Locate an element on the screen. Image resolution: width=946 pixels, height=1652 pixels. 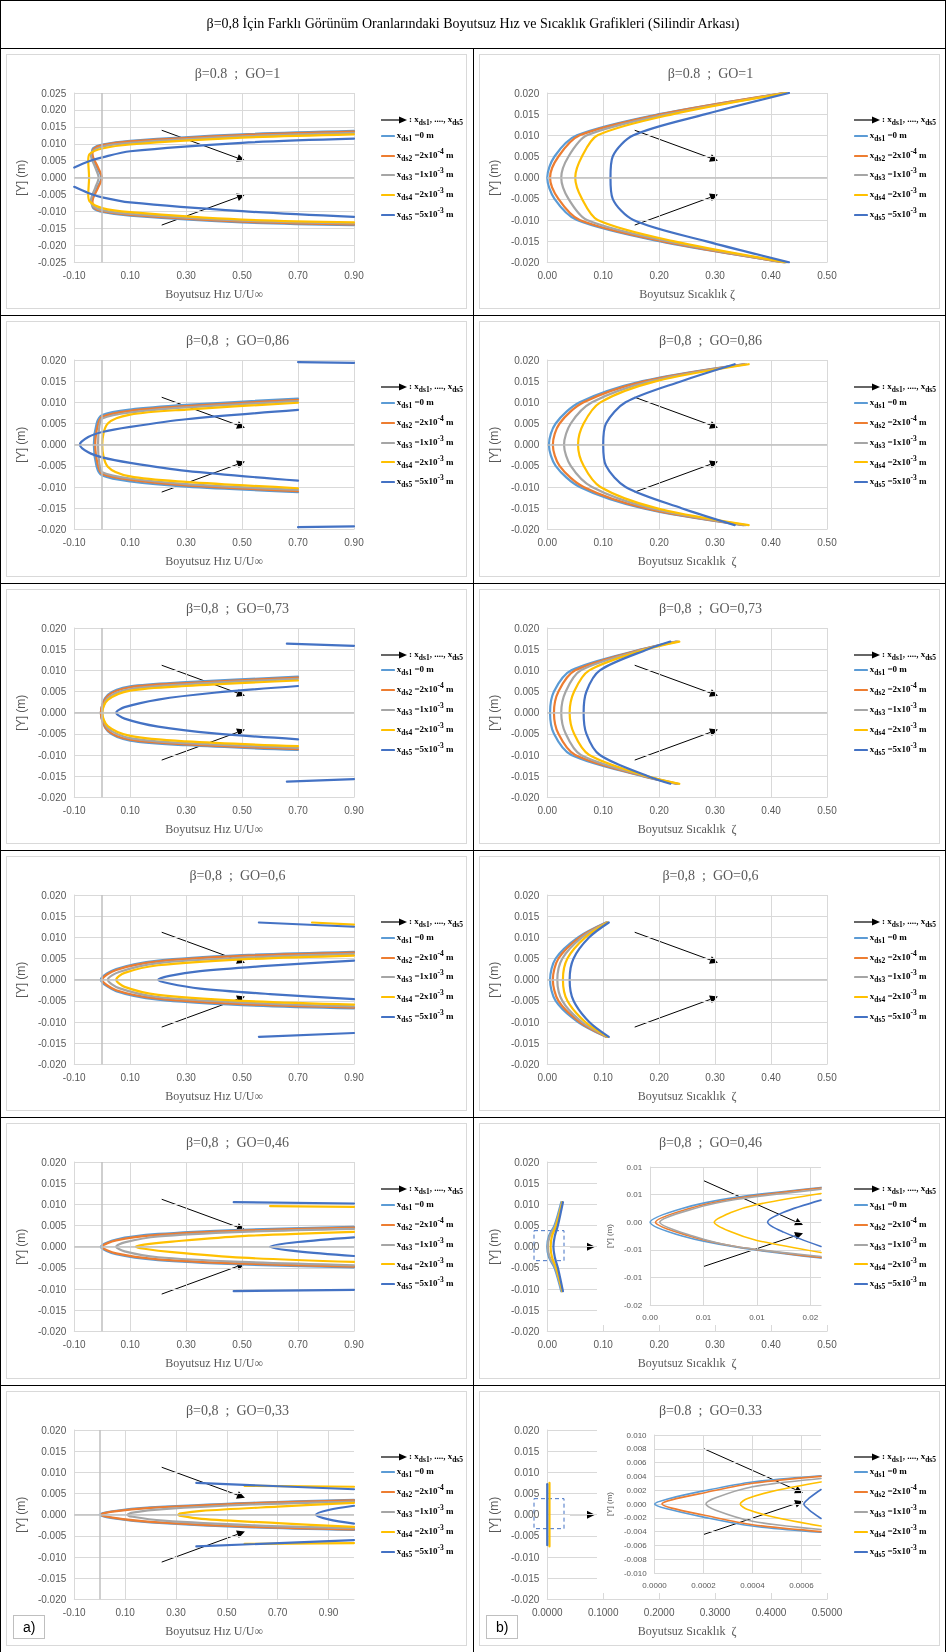
x-tick-label: 0.0004 is located at coordinates (753, 1585).